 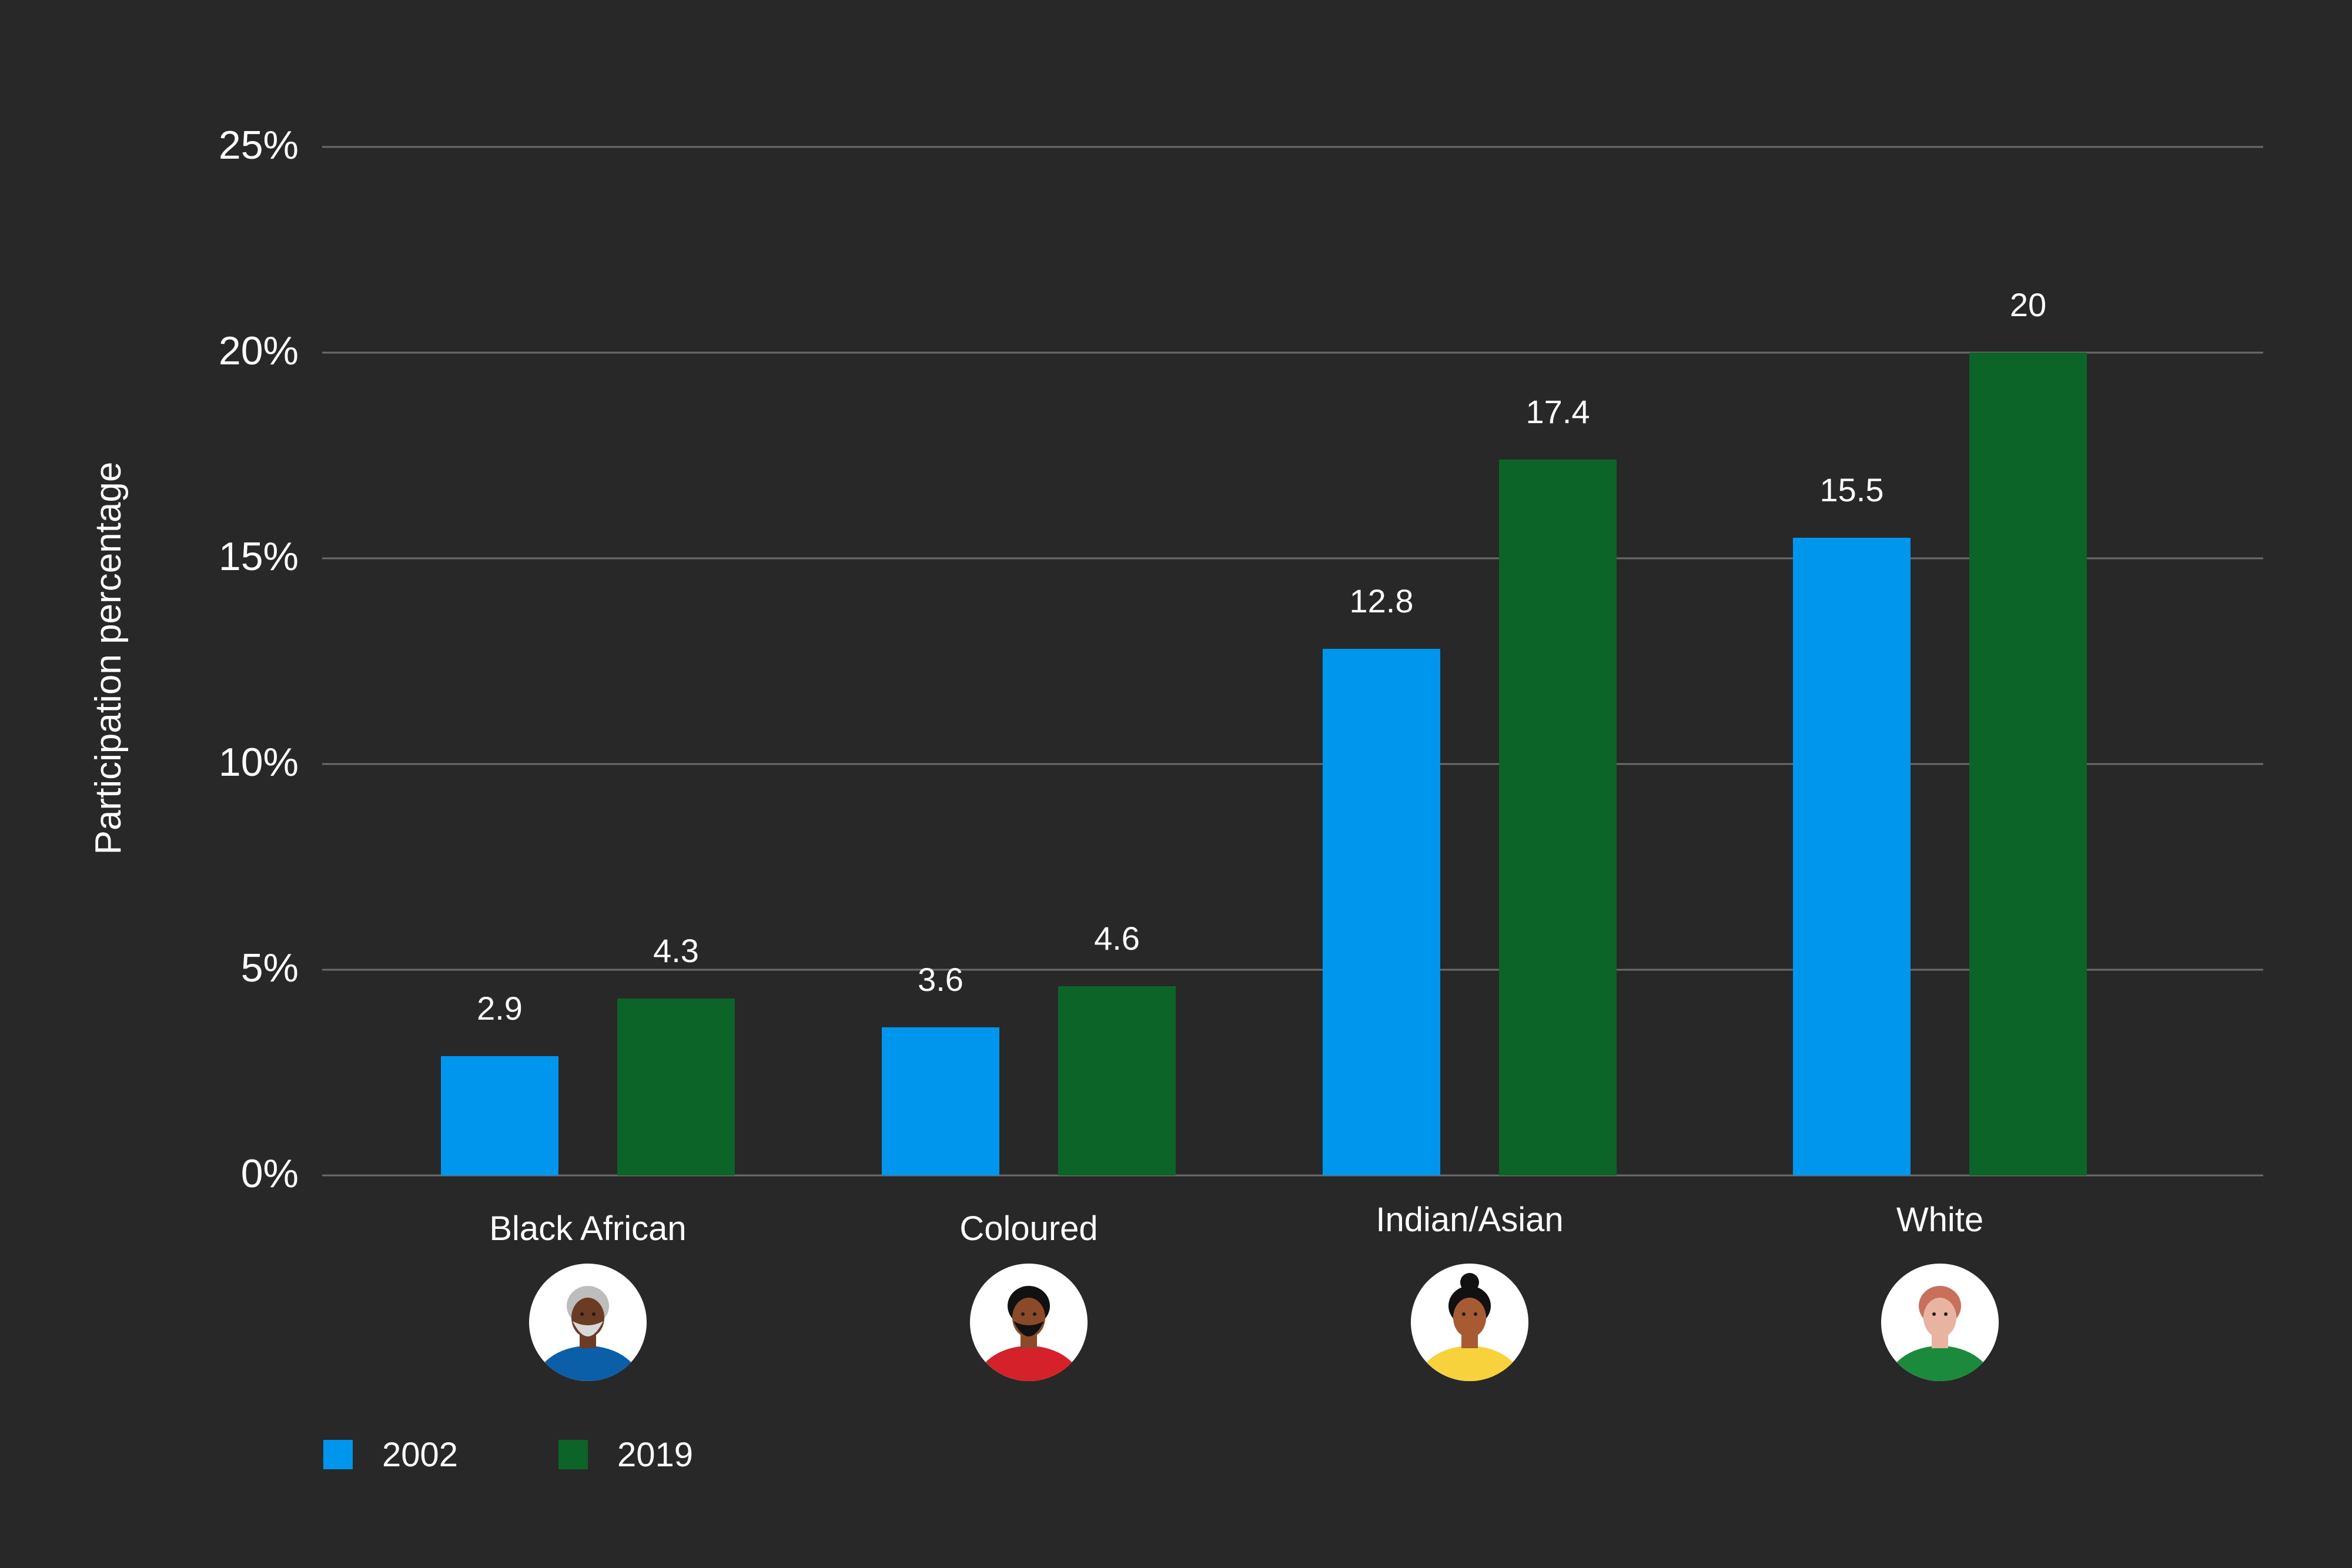 I want to click on bar-coloured-2019, so click(x=1117, y=1080).